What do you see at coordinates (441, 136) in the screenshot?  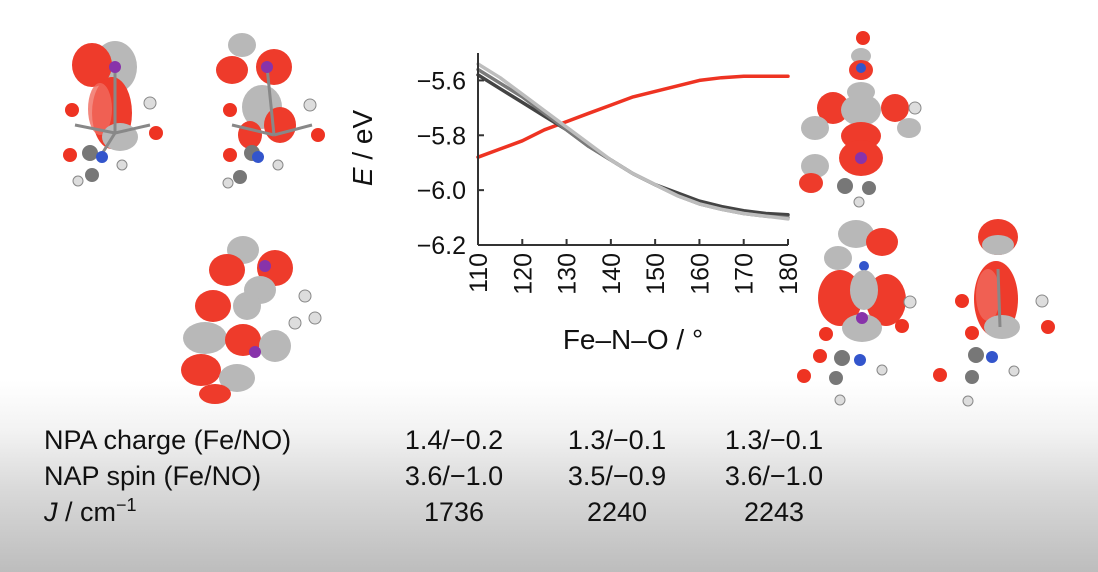 I see `y-tick-label: −5.8` at bounding box center [441, 136].